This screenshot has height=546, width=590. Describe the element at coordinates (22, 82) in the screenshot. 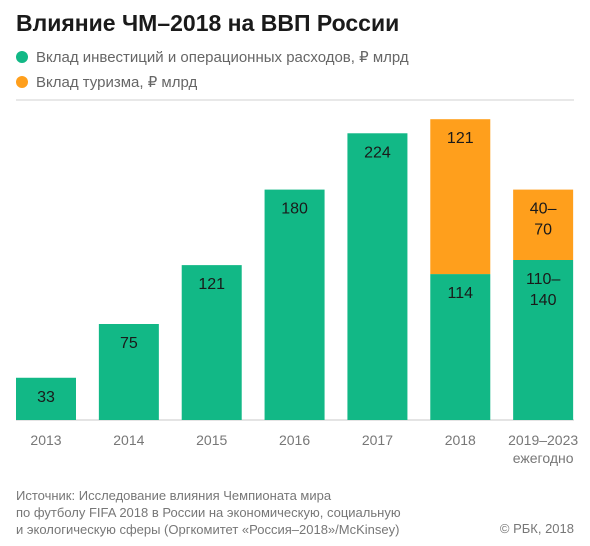

I see `legend-dot-tourism` at that location.